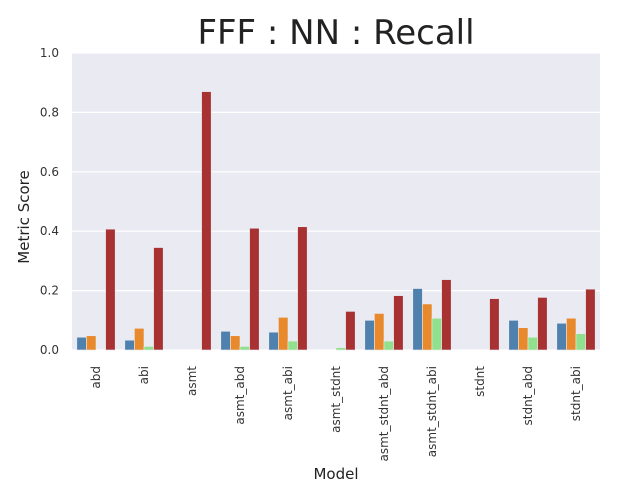 The height and width of the screenshot is (500, 625). What do you see at coordinates (96, 377) in the screenshot?
I see `x-tick-label-abd: abd` at bounding box center [96, 377].